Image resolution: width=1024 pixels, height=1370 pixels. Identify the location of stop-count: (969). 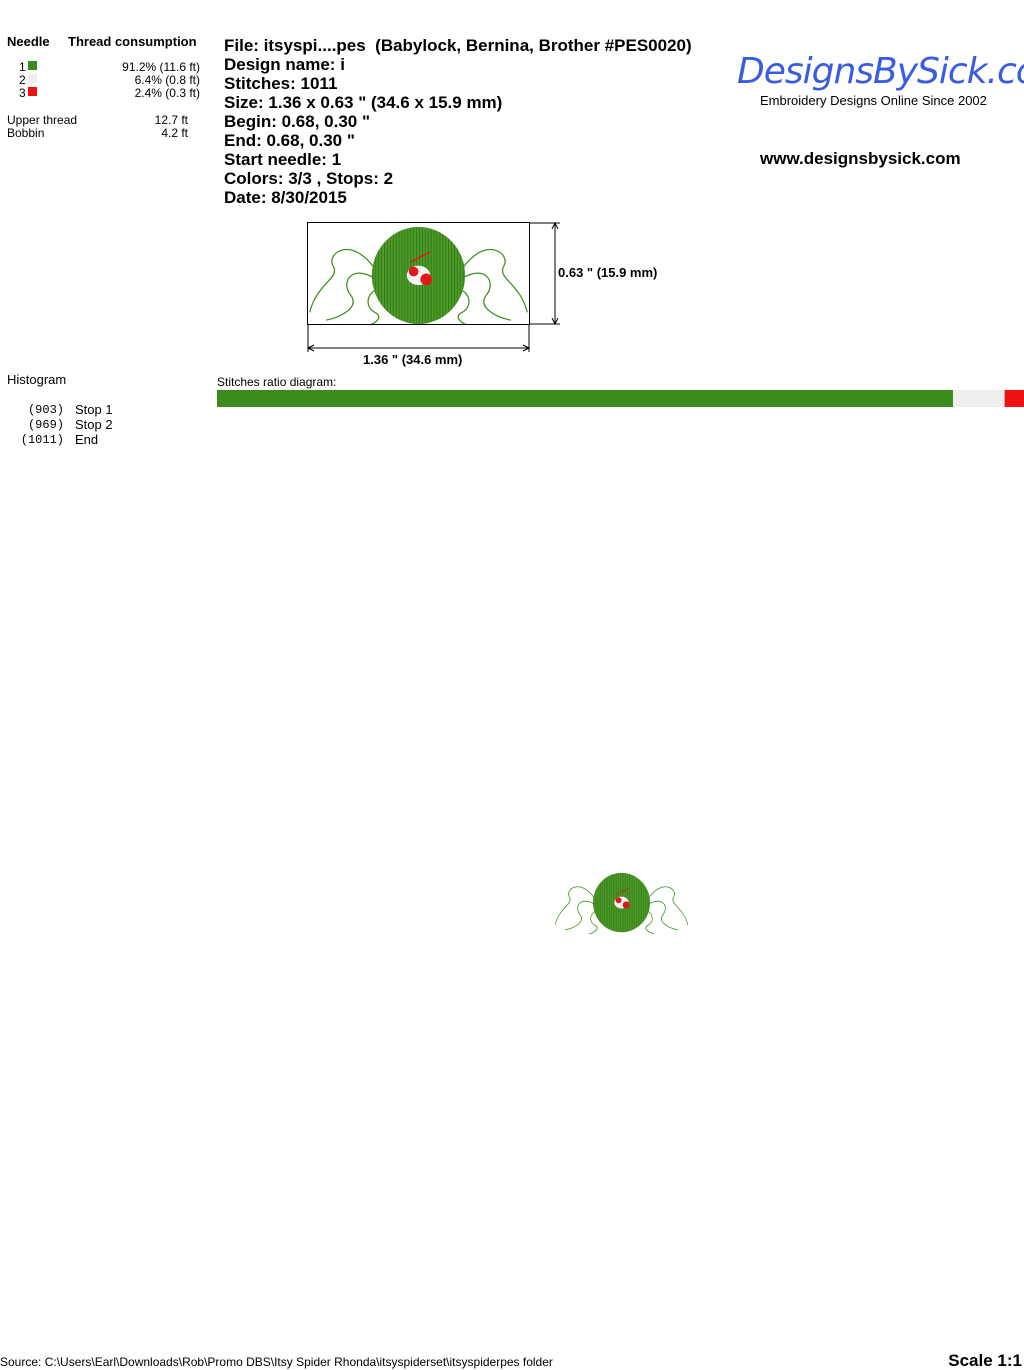
(45, 425).